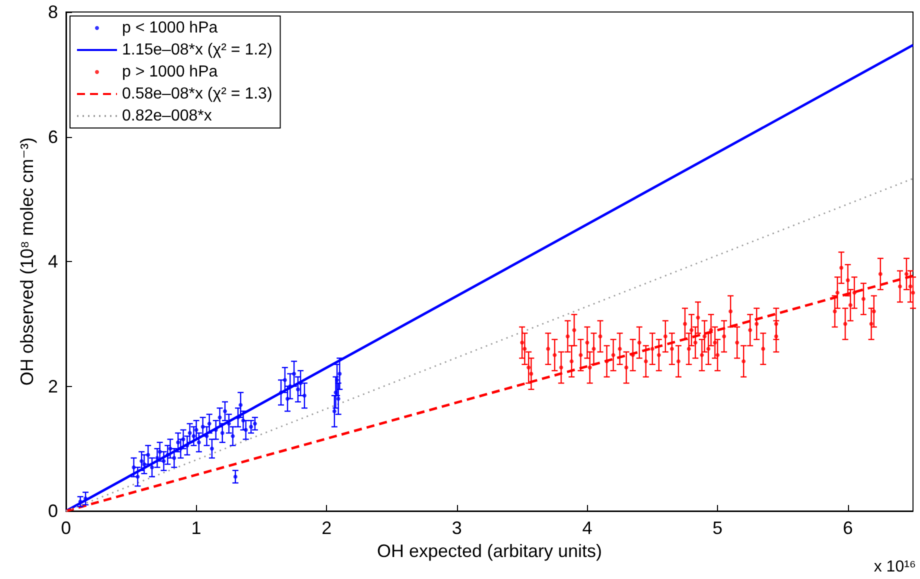 This screenshot has width=920, height=579. I want to click on y-tick-label: 2, so click(53, 386).